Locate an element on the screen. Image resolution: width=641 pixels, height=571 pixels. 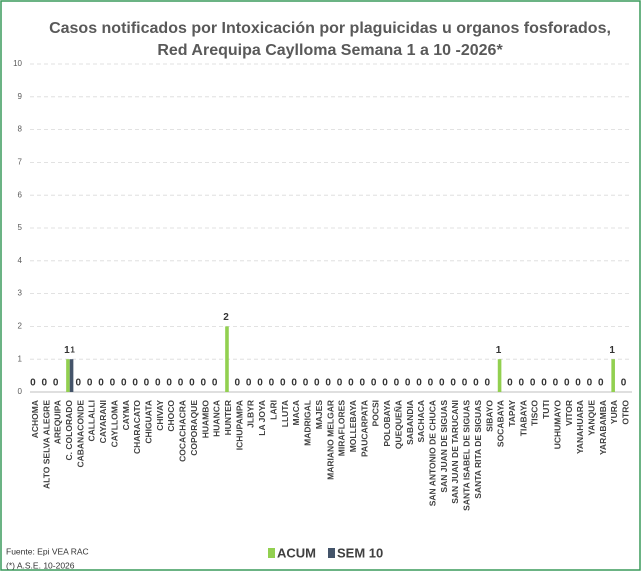
y-tick-label: 10 is located at coordinates (17, 63).